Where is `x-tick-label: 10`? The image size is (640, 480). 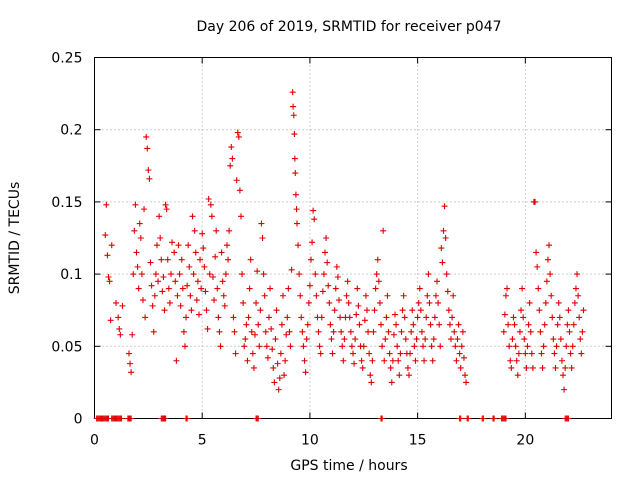
x-tick-label: 10 is located at coordinates (310, 441).